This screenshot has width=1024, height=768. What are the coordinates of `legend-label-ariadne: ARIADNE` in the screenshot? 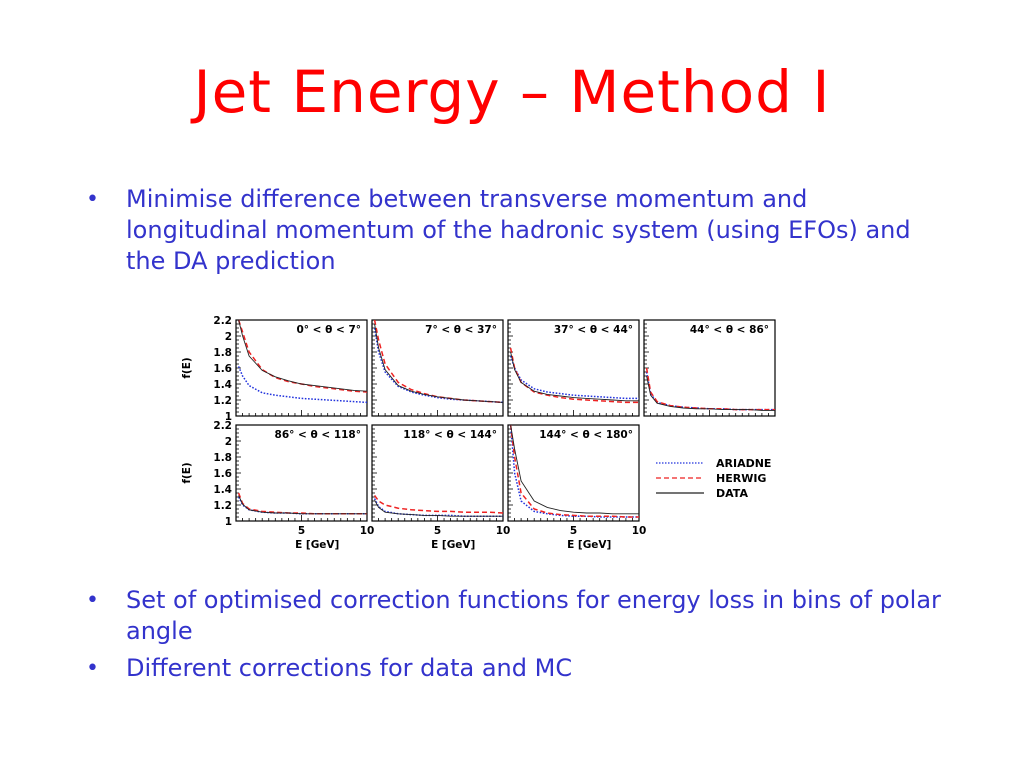 It's located at (743, 463).